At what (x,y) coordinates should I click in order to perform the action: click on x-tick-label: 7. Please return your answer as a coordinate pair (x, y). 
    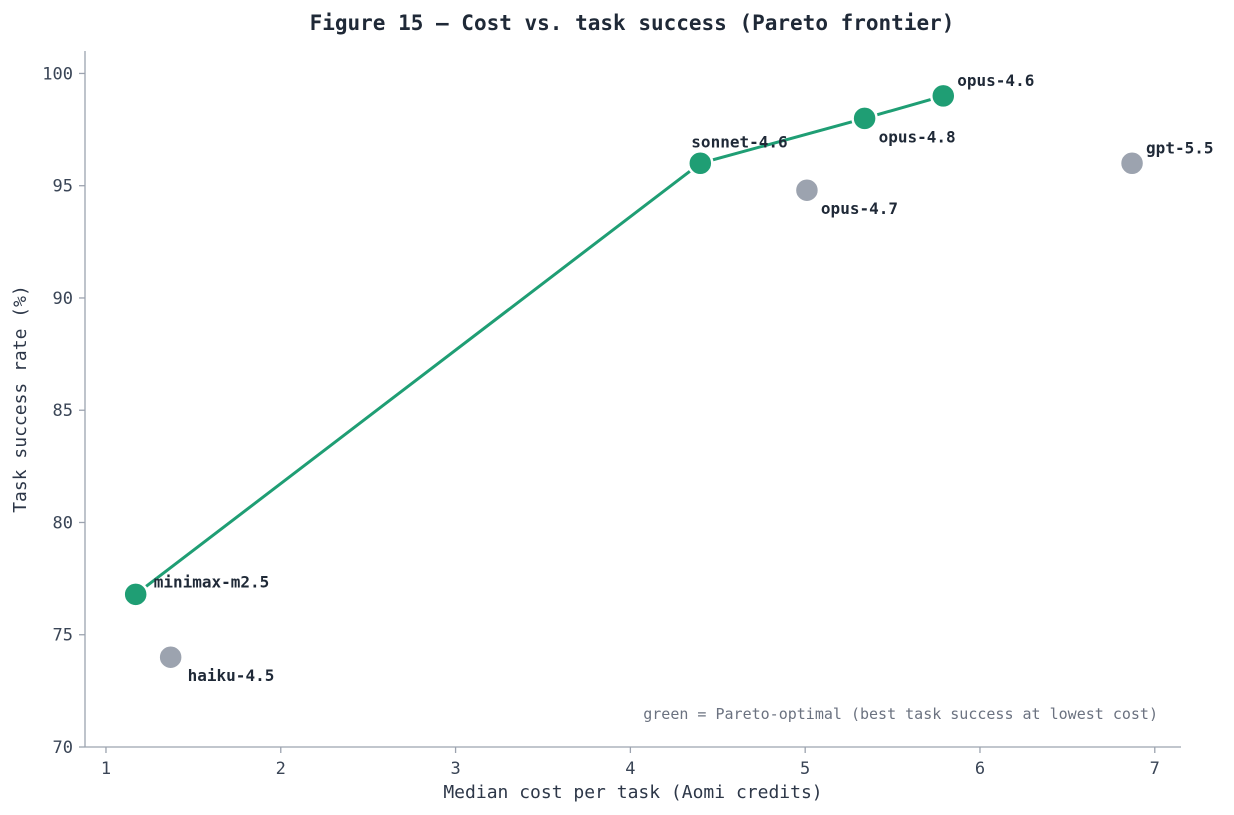
    Looking at the image, I should click on (1155, 769).